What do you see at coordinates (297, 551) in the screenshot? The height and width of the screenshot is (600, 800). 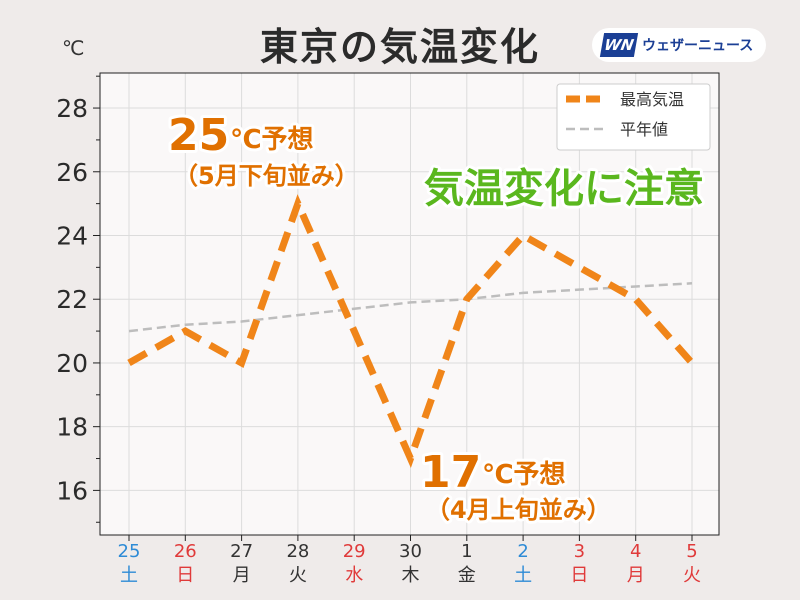 I see `x-tick-label-date: 28` at bounding box center [297, 551].